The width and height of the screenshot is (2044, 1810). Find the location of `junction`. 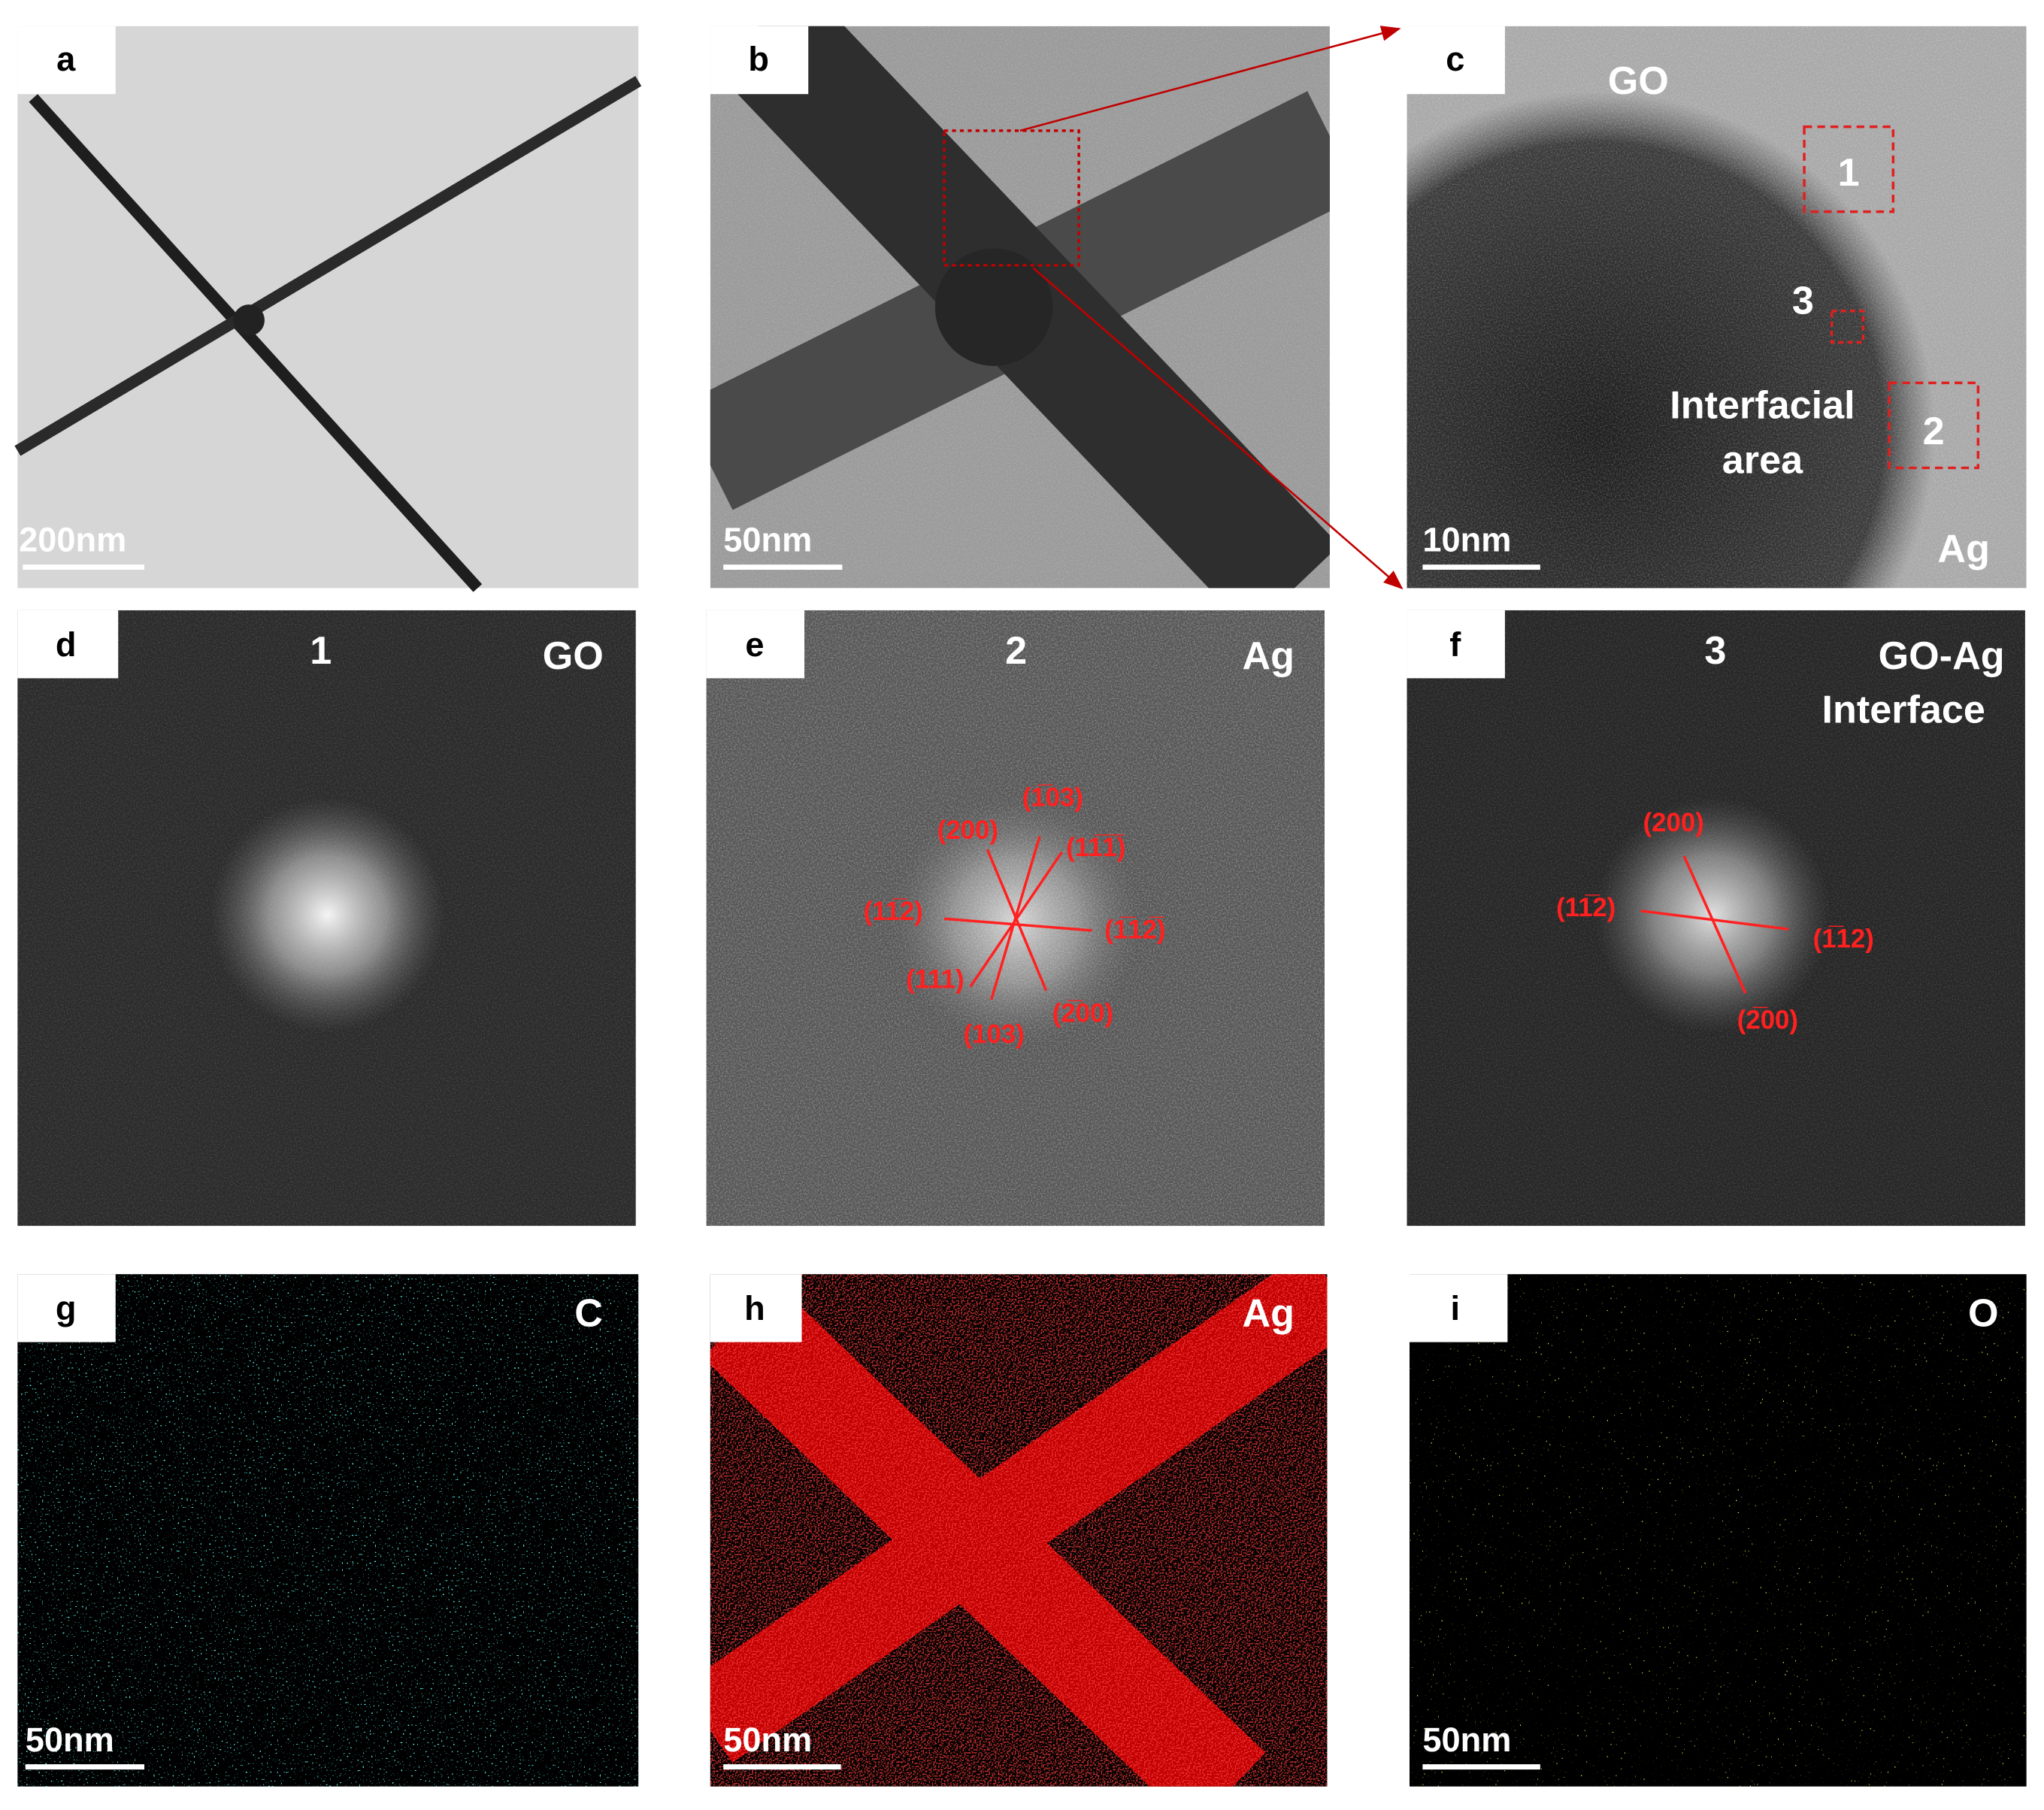

junction is located at coordinates (249, 320).